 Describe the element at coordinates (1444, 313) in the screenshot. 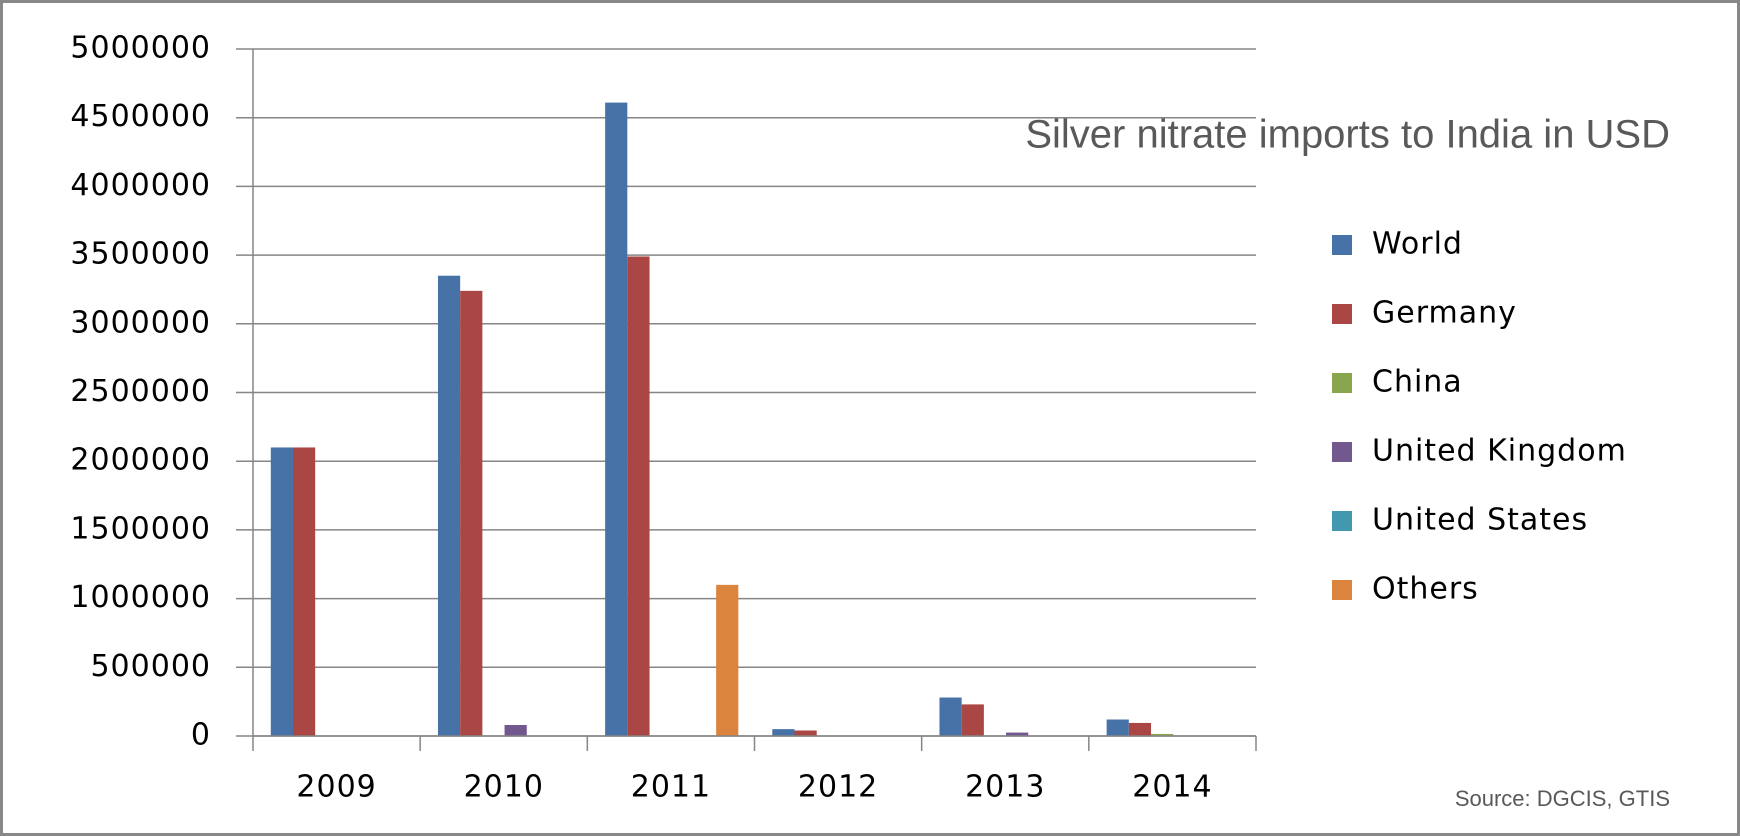

I see `legend-label: Germany` at that location.